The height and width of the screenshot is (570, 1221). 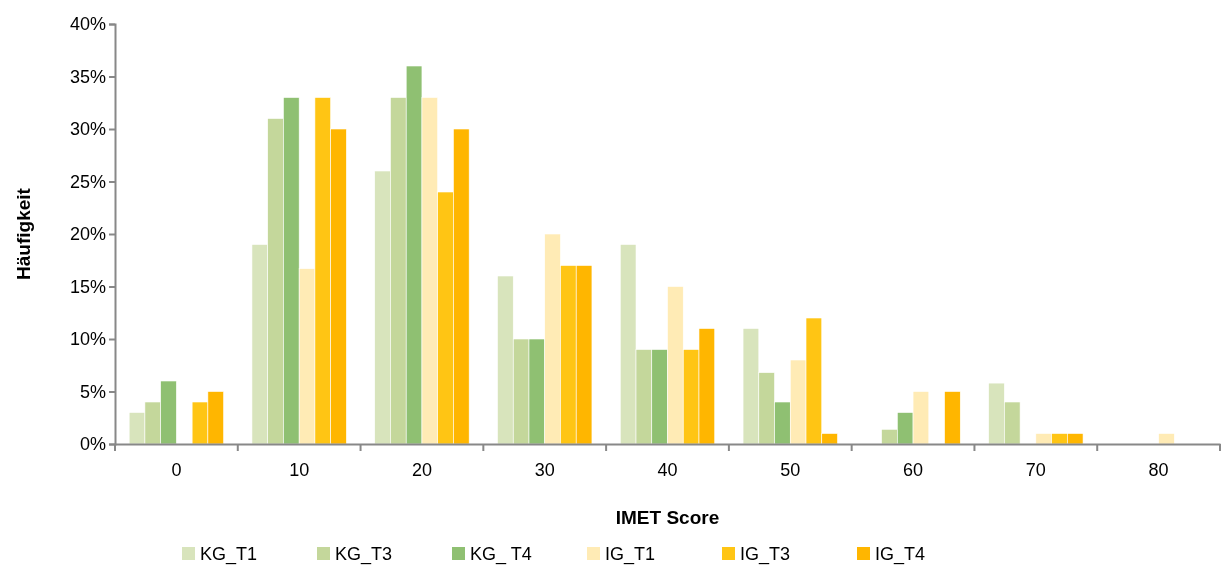 I want to click on legend-label: KG_T1, so click(x=229, y=555).